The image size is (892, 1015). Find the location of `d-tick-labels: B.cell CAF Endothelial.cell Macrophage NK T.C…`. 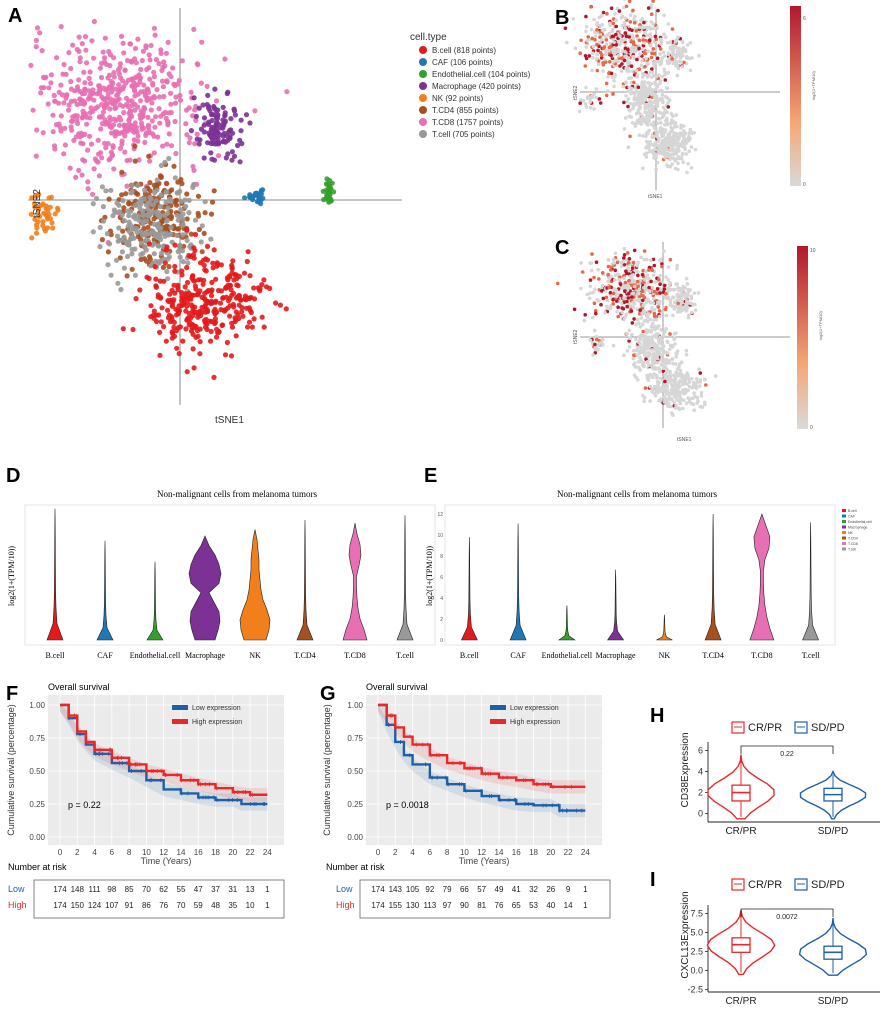

d-tick-labels: B.cell CAF Endothelial.cell Macrophage NK T.C… is located at coordinates (230, 655).